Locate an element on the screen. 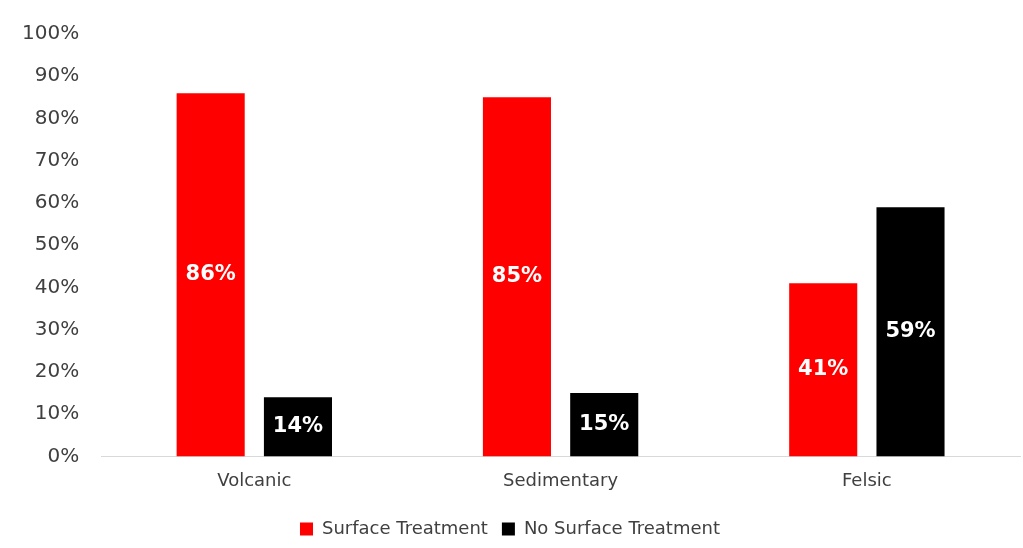 The height and width of the screenshot is (548, 1023). legend-label: Surface Treatment is located at coordinates (405, 527).